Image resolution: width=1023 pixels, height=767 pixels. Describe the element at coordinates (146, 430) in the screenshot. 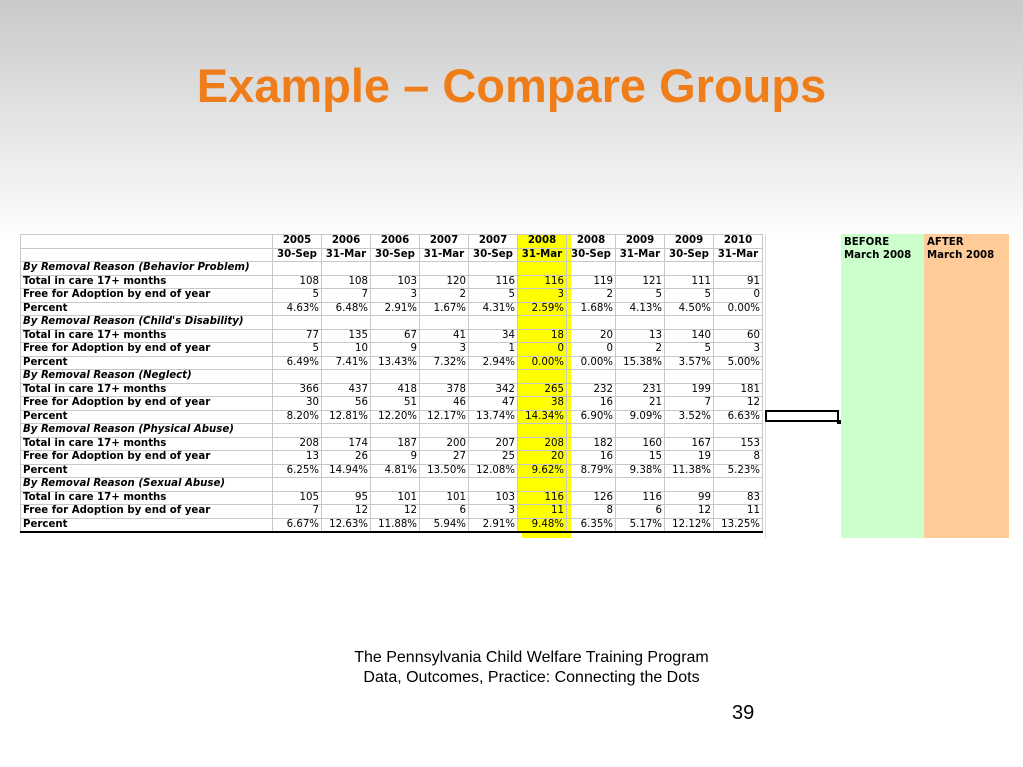

I see `section-title-cell: By Removal Reason (Physical Abuse)` at that location.